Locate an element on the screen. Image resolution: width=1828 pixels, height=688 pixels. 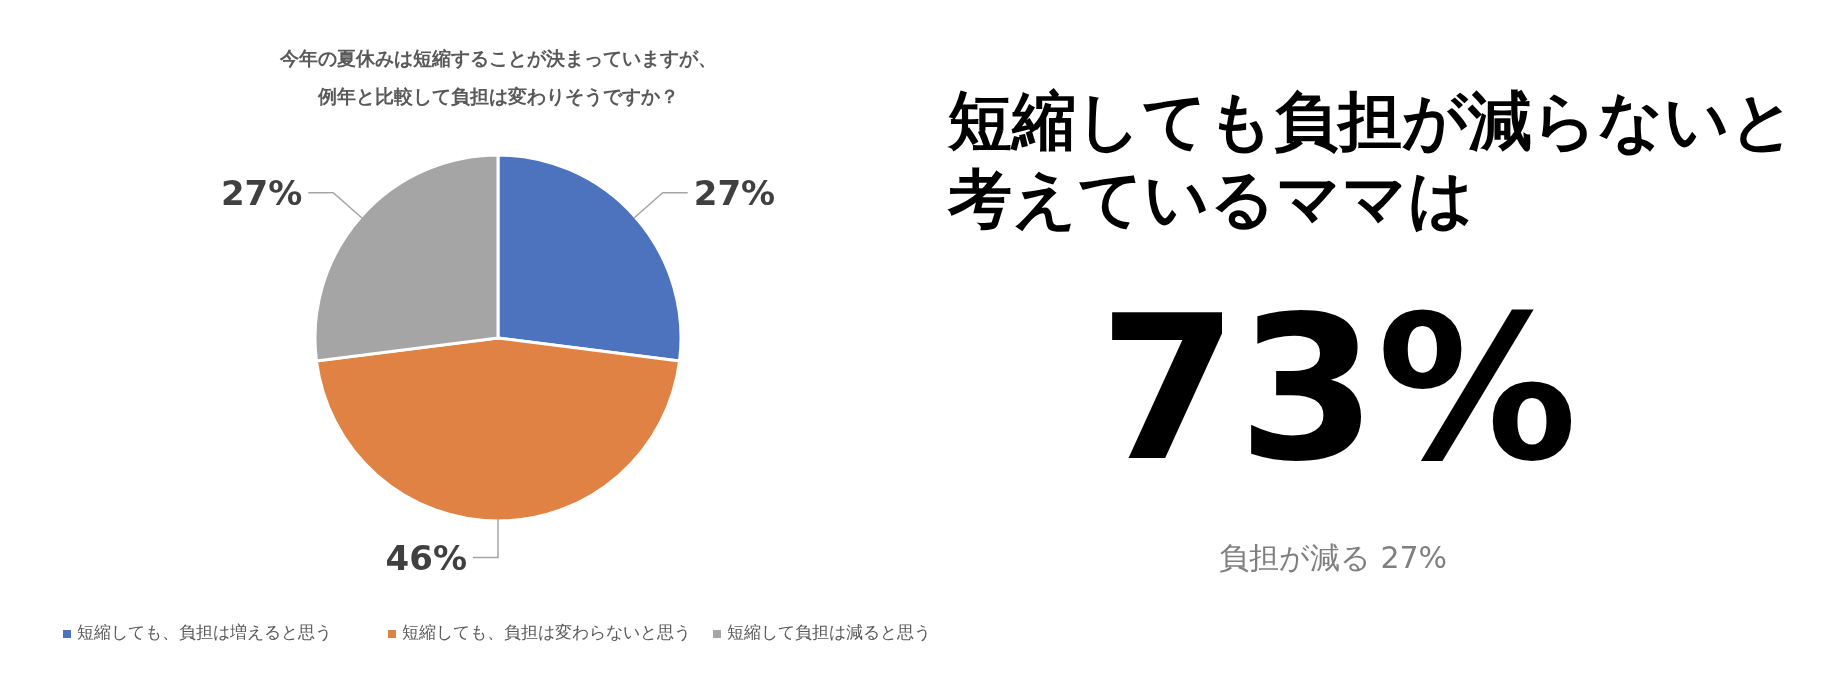
data-label: 46% is located at coordinates (426, 557).